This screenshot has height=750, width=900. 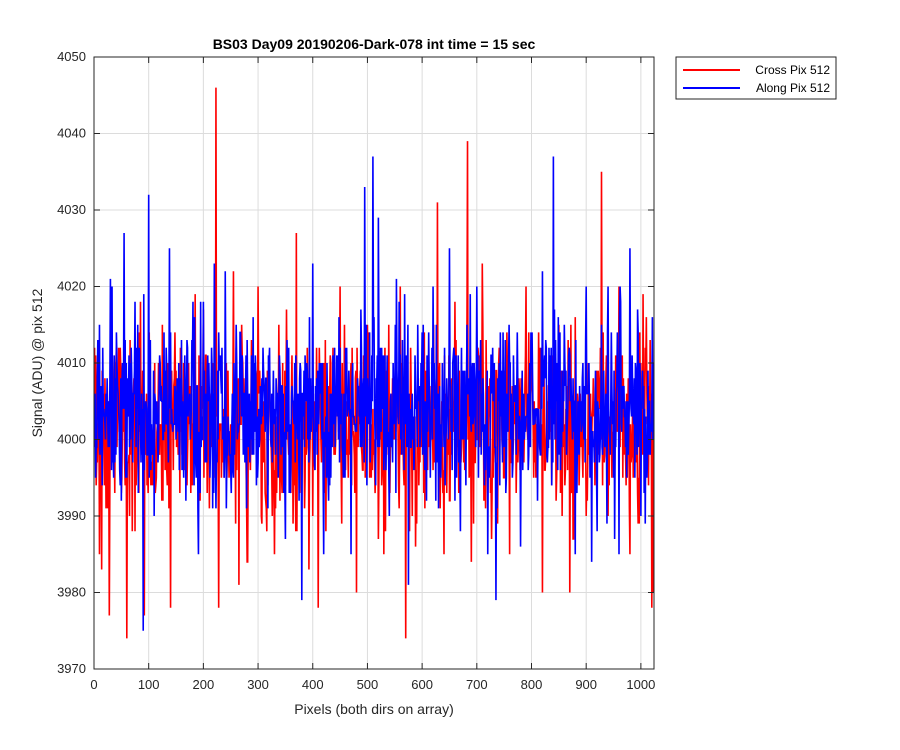 I want to click on y-tick-label: 4010, so click(x=71, y=362).